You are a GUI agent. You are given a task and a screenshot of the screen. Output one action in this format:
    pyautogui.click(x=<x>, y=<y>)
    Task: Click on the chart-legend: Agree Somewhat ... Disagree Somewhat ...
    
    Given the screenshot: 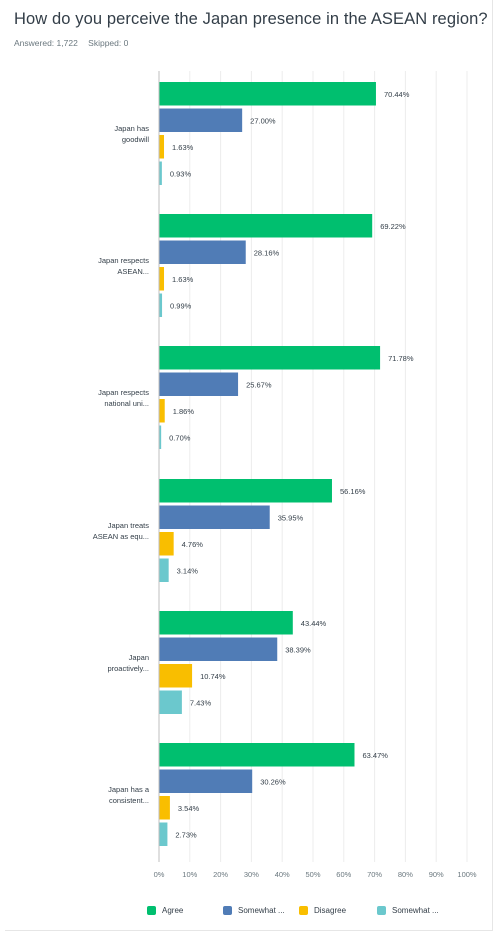 What is the action you would take?
    pyautogui.click(x=249, y=914)
    